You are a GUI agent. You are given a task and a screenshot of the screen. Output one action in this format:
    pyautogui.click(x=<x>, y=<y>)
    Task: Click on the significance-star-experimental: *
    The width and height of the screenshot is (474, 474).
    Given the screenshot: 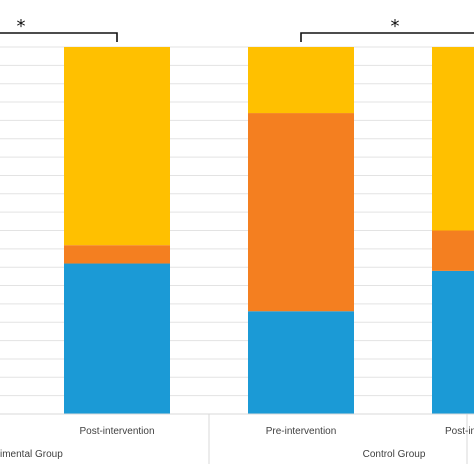 What is the action you would take?
    pyautogui.click(x=21, y=26)
    